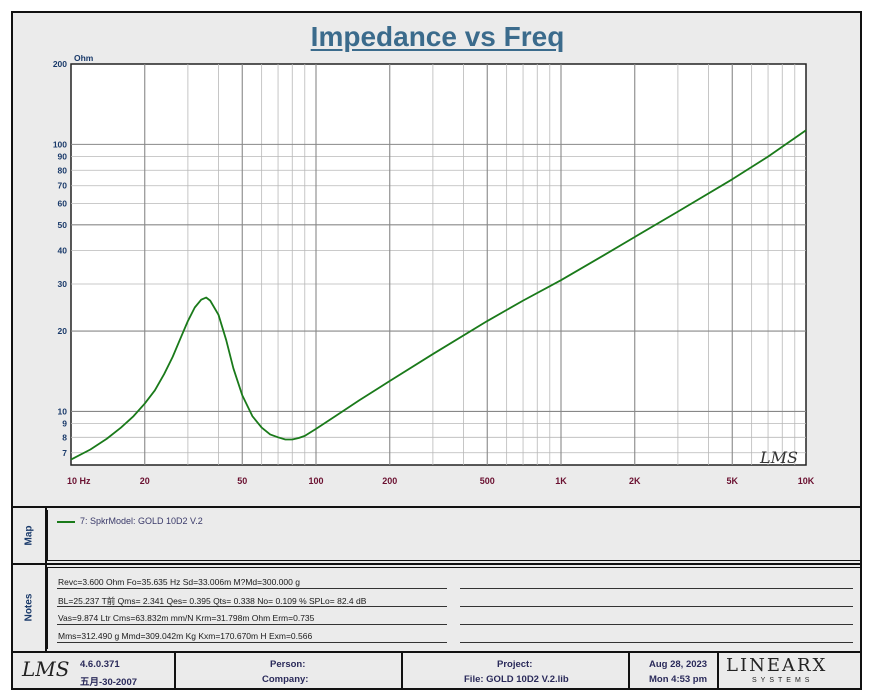 This screenshot has height=700, width=875. I want to click on x-tick-label: 100, so click(315, 481).